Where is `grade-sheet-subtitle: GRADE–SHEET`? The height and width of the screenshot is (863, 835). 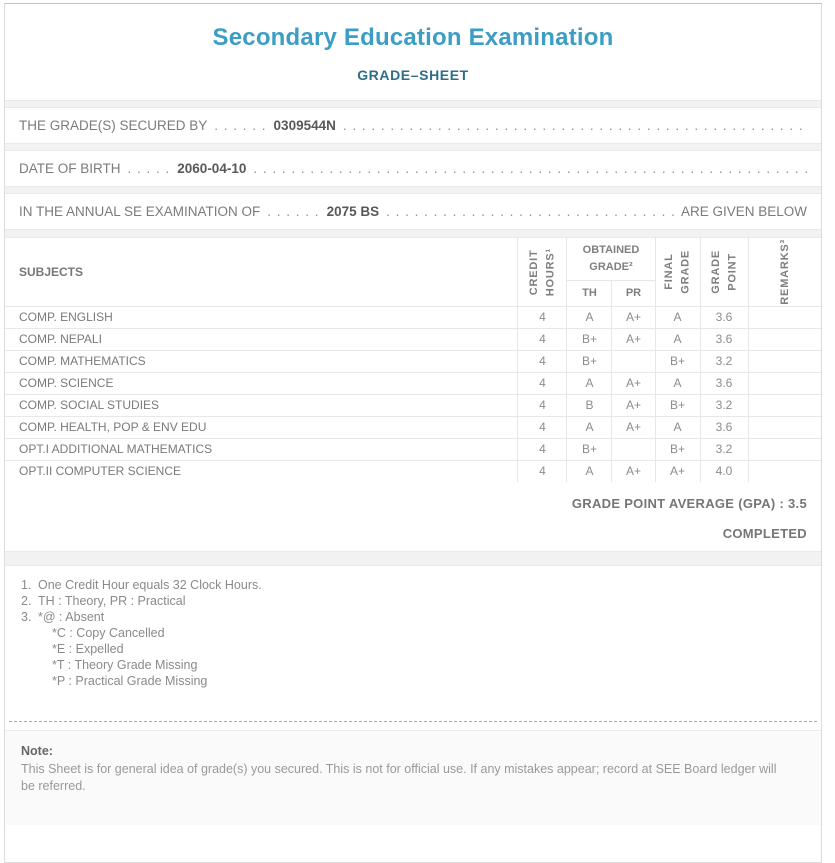 grade-sheet-subtitle: GRADE–SHEET is located at coordinates (413, 75).